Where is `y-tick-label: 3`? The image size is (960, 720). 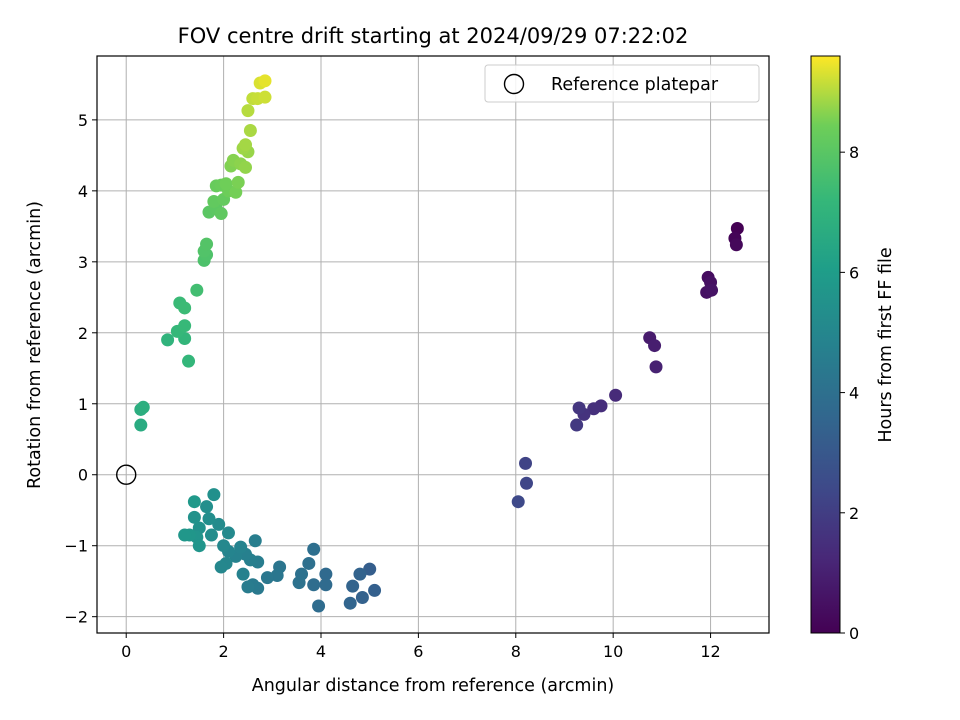 y-tick-label: 3 is located at coordinates (83, 262).